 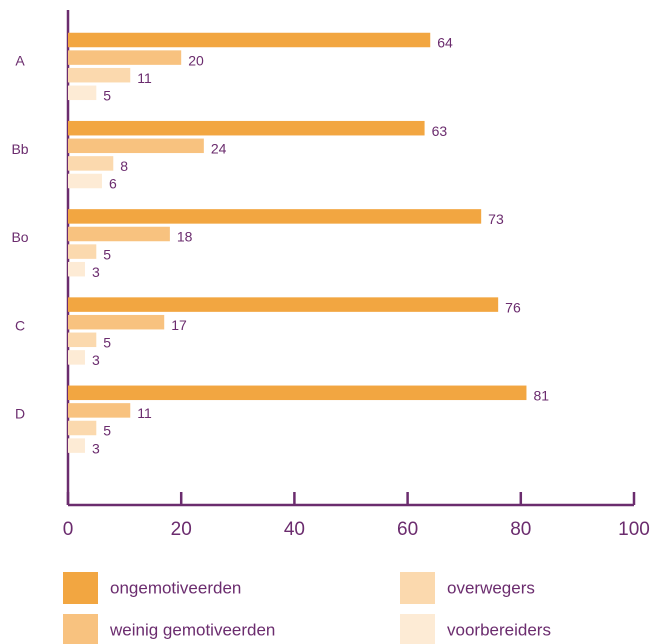 What do you see at coordinates (179, 325) in the screenshot?
I see `value-label: 17` at bounding box center [179, 325].